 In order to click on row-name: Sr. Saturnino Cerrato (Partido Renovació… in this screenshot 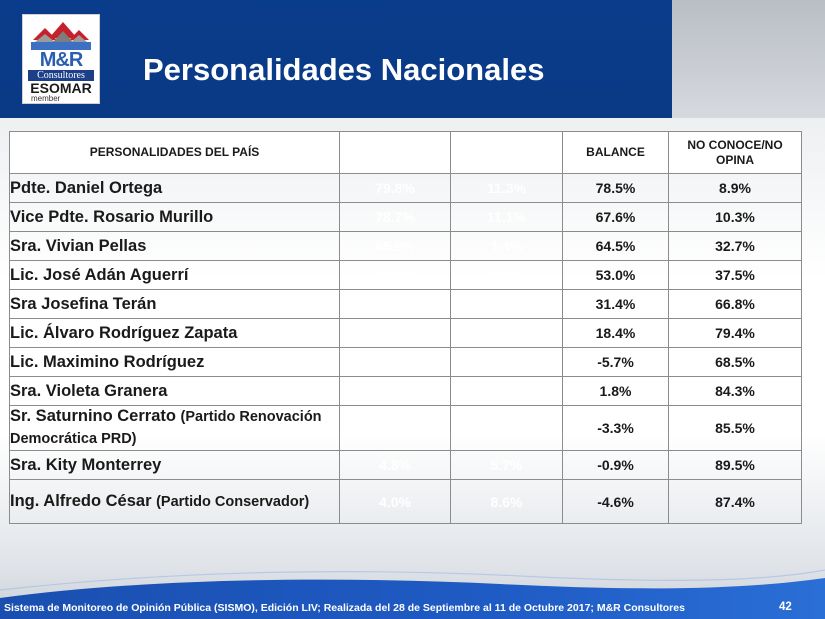, I will do `click(174, 428)`.